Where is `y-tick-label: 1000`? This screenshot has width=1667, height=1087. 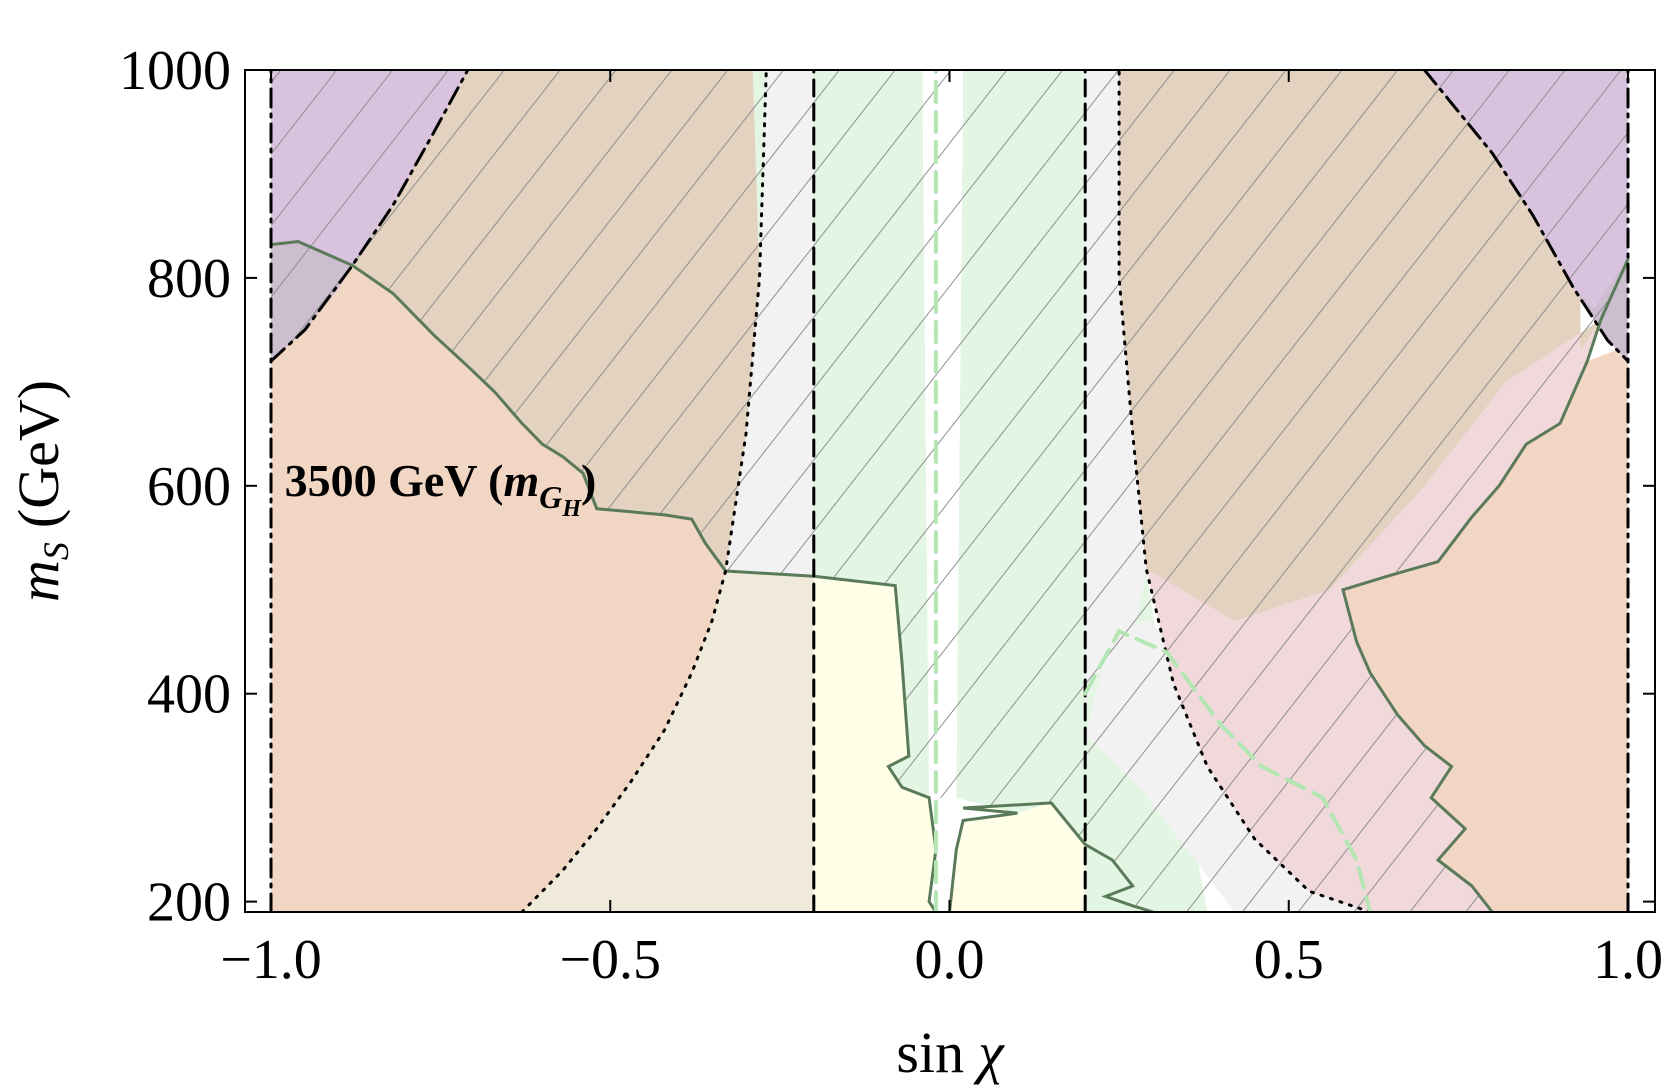 y-tick-label: 1000 is located at coordinates (175, 71).